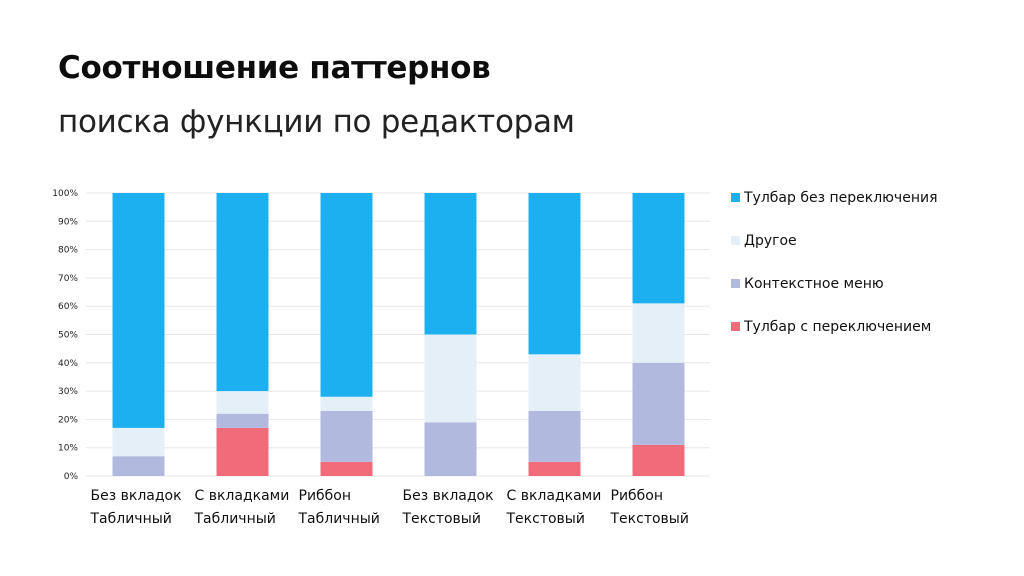 This screenshot has width=1024, height=576. Describe the element at coordinates (68, 392) in the screenshot. I see `y-tick-label: 30%` at that location.